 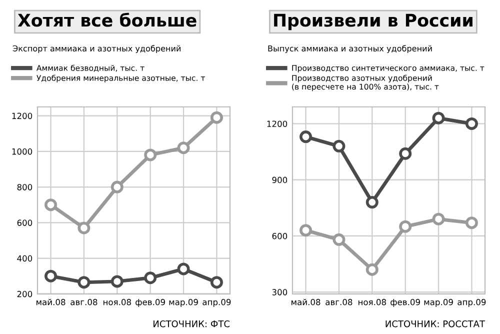 What do you see at coordinates (24, 258) in the screenshot?
I see `y-tick-label: 400` at bounding box center [24, 258].